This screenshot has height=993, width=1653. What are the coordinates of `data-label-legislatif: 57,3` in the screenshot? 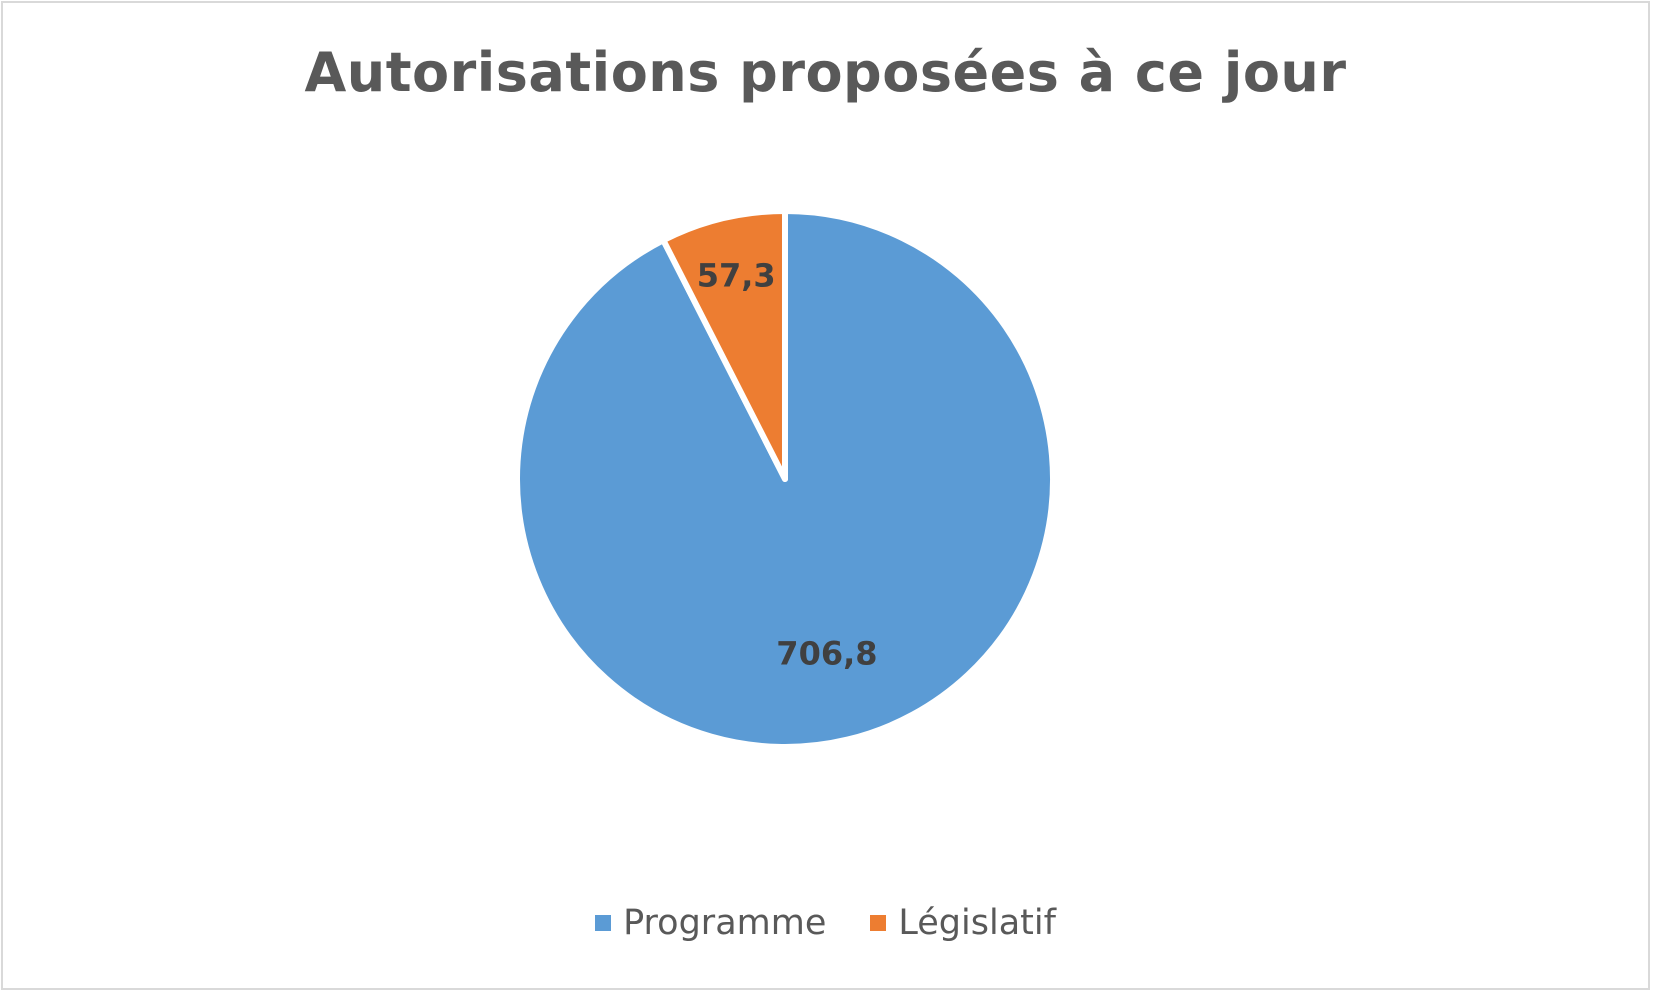 It's located at (736, 276).